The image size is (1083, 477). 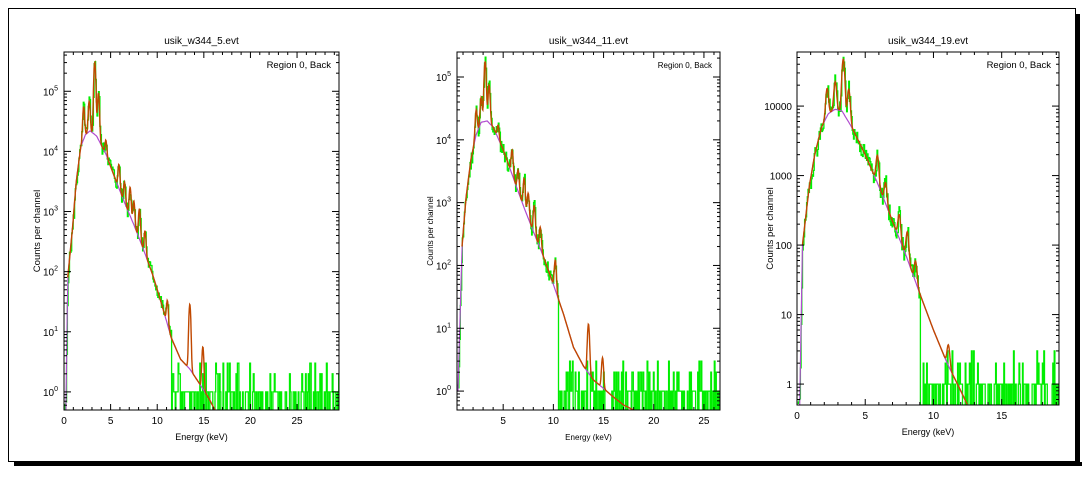 What do you see at coordinates (789, 385) in the screenshot?
I see `y-tick-label: 1` at bounding box center [789, 385].